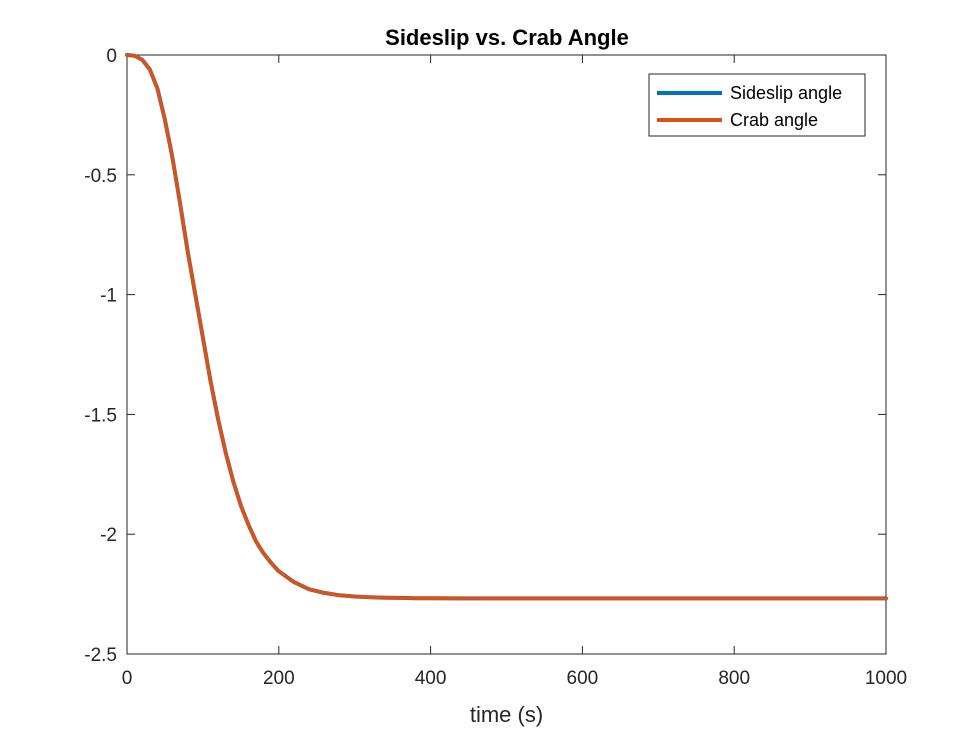 Image resolution: width=980 pixels, height=735 pixels. Describe the element at coordinates (279, 678) in the screenshot. I see `x-tick-label: 200` at that location.